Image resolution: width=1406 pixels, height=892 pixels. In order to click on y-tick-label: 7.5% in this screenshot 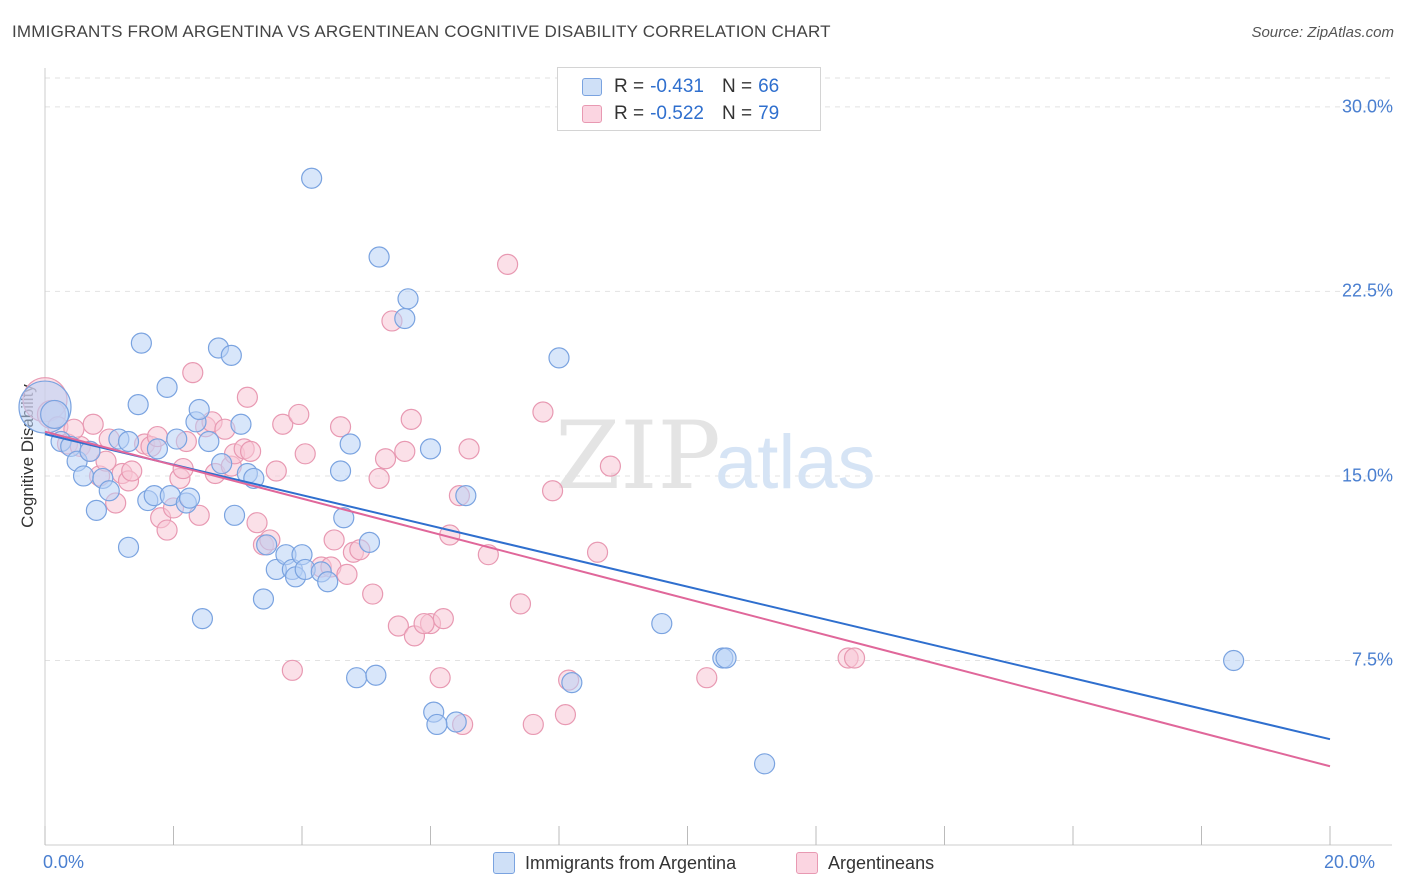, I will do `click(1372, 659)`.